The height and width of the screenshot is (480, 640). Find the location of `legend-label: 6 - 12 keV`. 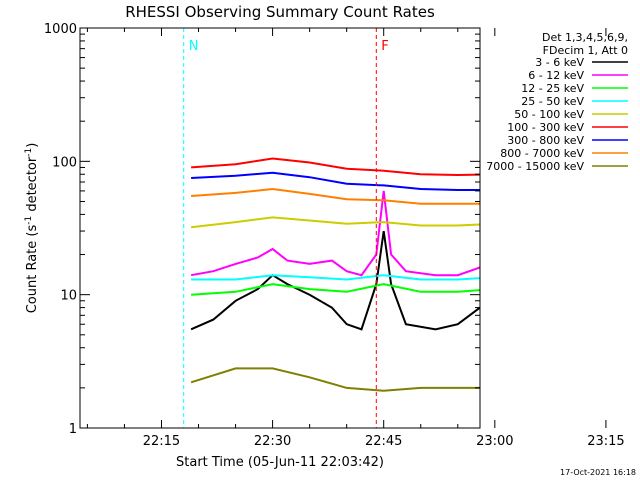

legend-label: 6 - 12 keV is located at coordinates (556, 75).